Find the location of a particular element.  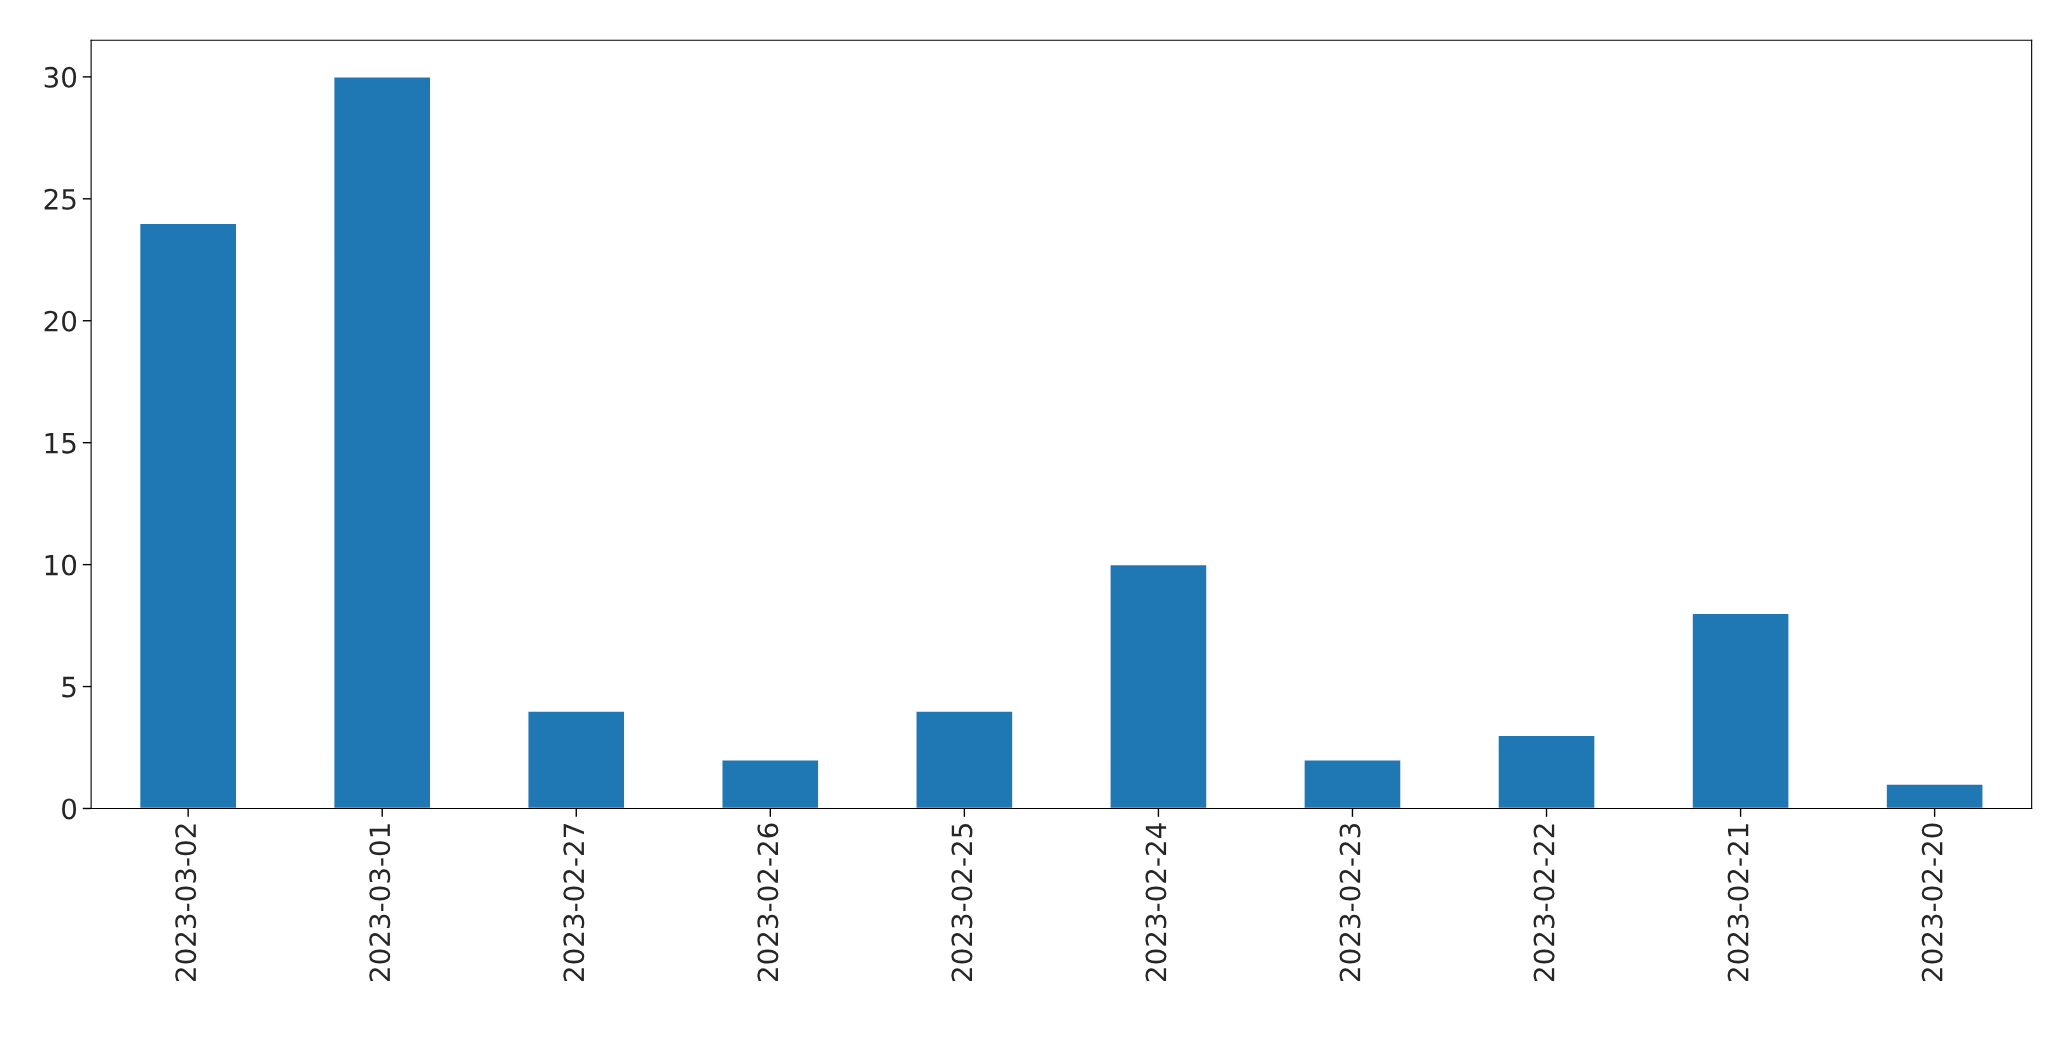

x-tick-label: 2023-02-22 is located at coordinates (1544, 903).